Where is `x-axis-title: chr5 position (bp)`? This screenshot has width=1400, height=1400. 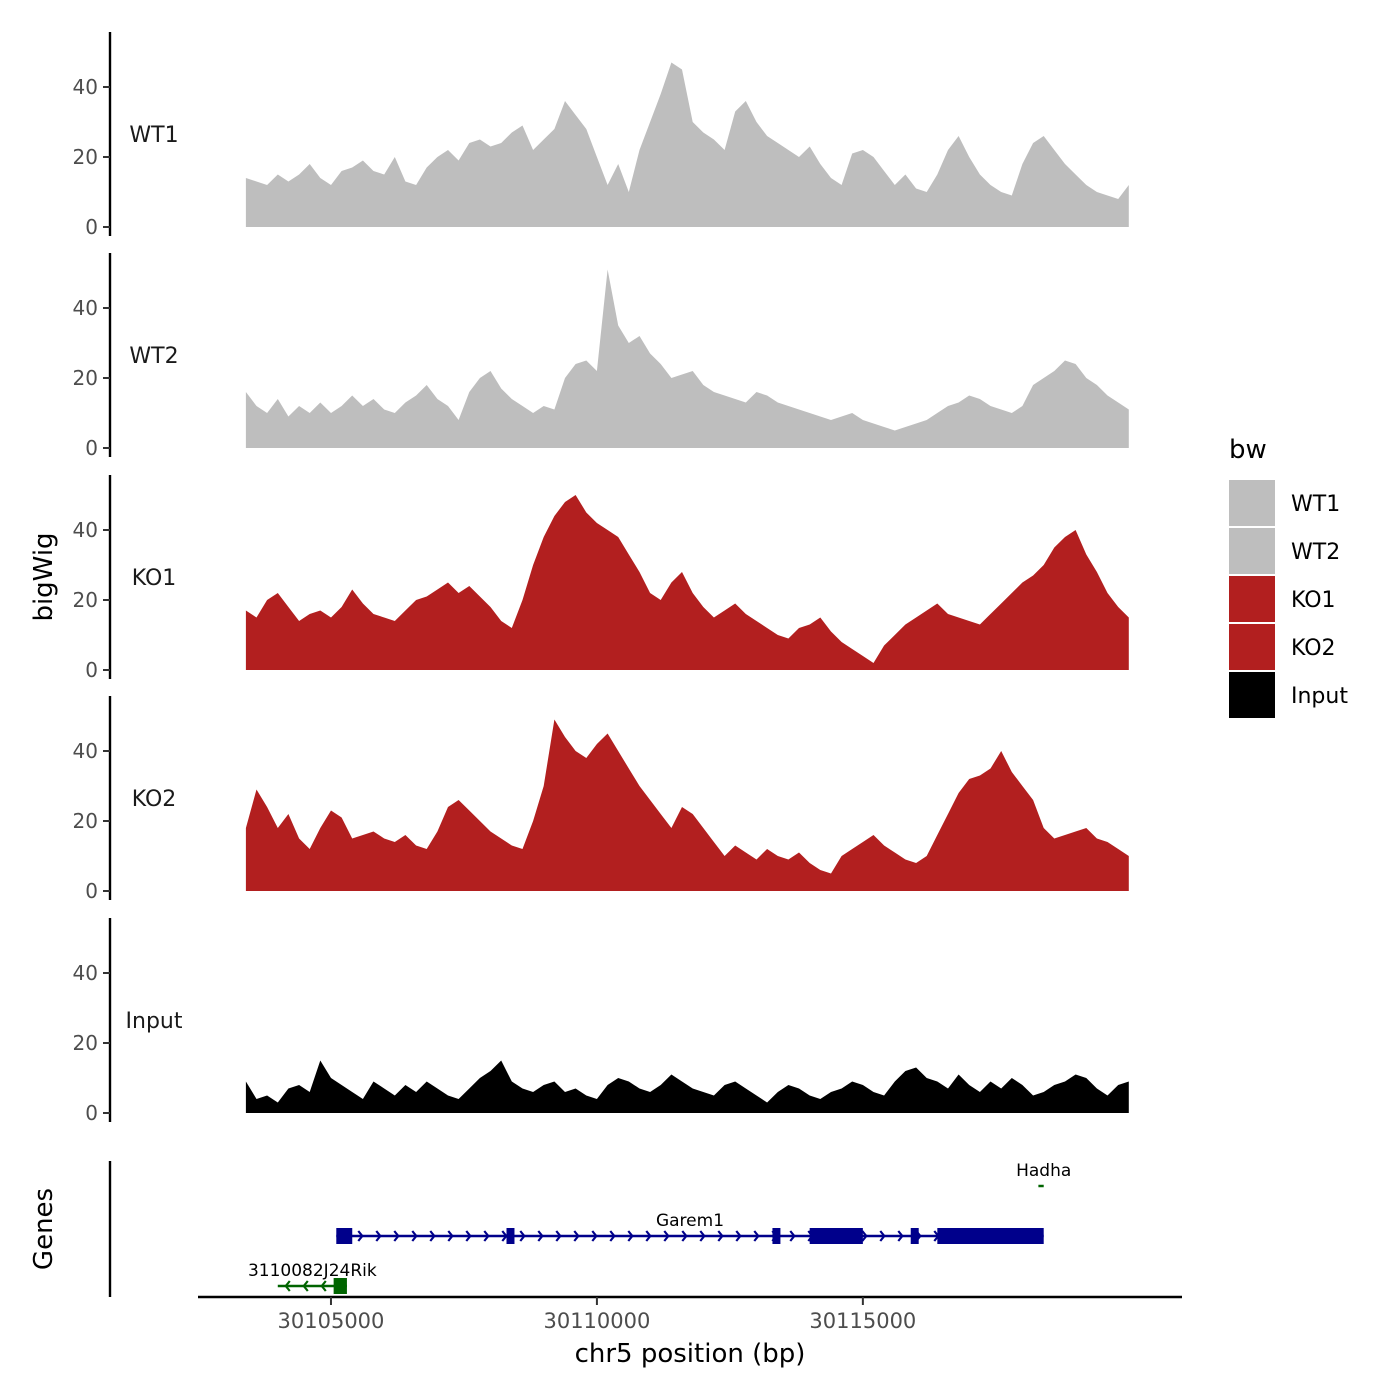 x-axis-title: chr5 position (bp) is located at coordinates (690, 1354).